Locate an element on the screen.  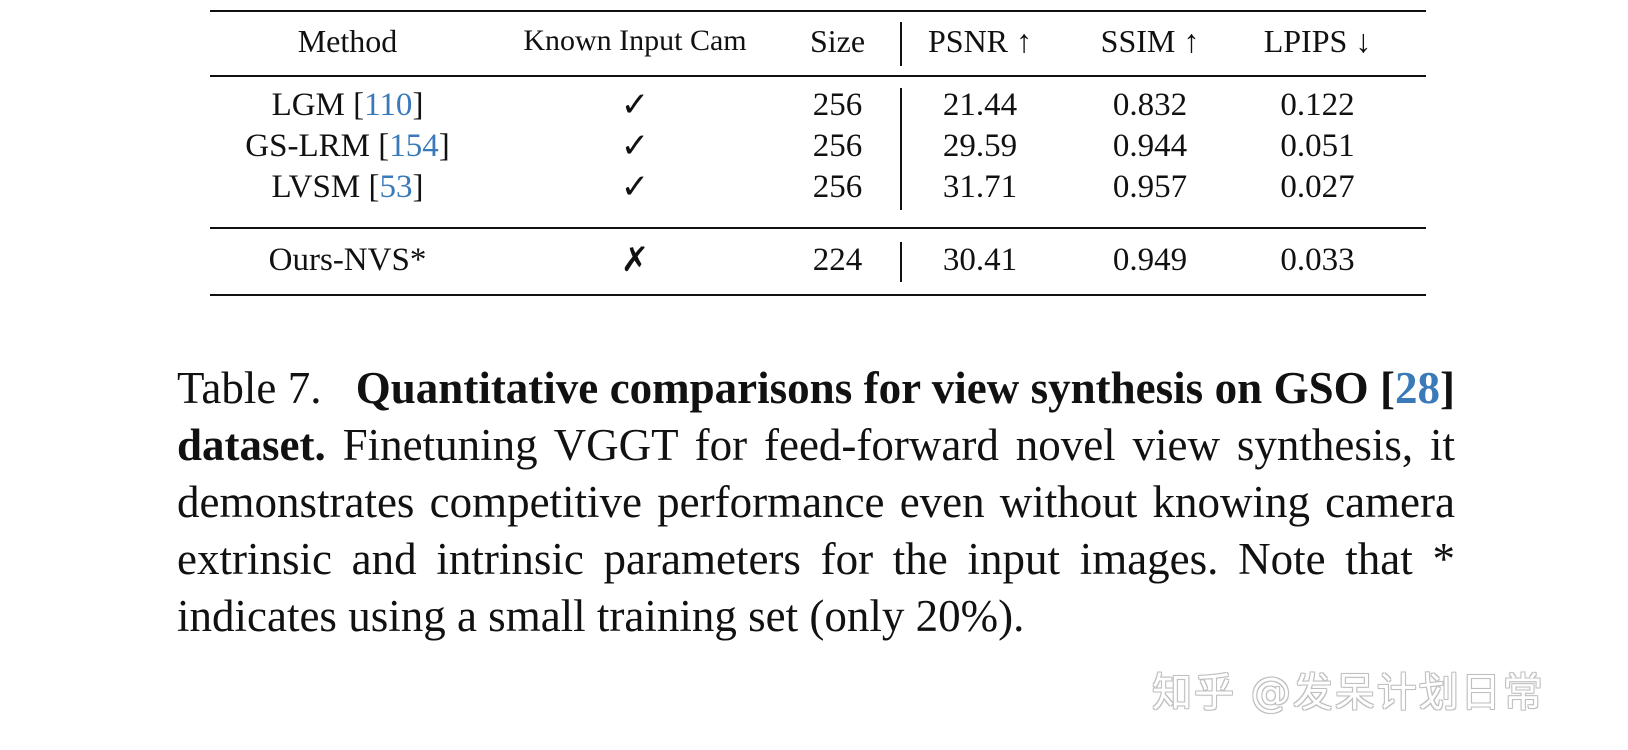
ssim-cell: 0.832 is located at coordinates (1150, 105).